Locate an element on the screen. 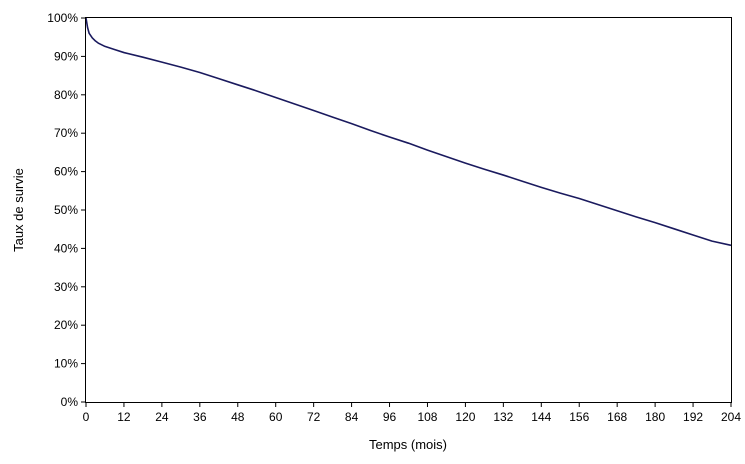 This screenshot has height=464, width=745. x-tick-label: 120 is located at coordinates (465, 417).